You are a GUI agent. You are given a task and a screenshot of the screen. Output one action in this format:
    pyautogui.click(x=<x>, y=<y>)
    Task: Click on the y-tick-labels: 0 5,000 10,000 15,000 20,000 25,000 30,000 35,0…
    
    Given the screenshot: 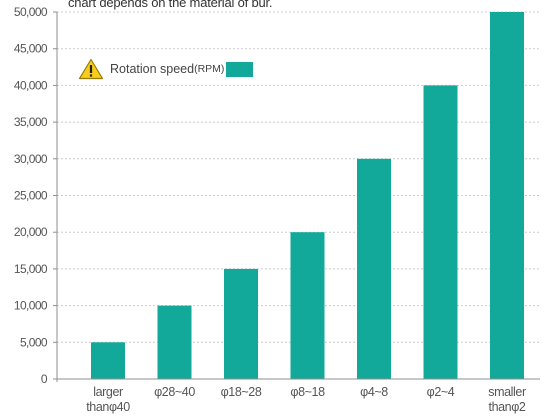 What is the action you would take?
    pyautogui.click(x=31, y=195)
    